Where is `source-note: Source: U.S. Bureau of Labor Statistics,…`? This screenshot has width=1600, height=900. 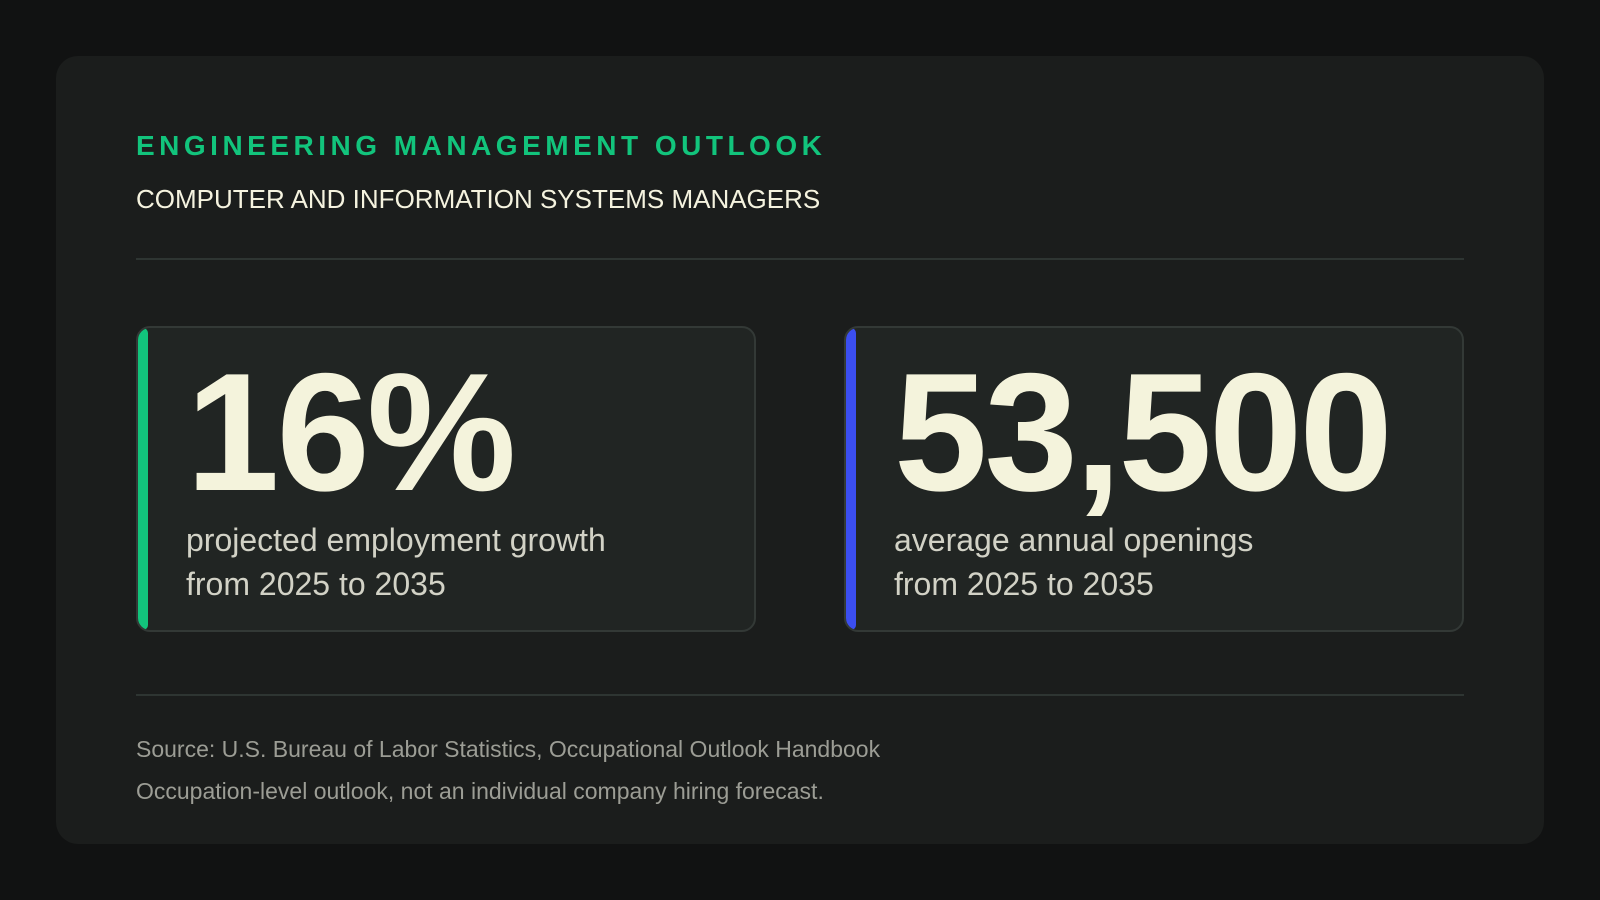
source-note: Source: U.S. Bureau of Labor Statistics,… is located at coordinates (508, 749).